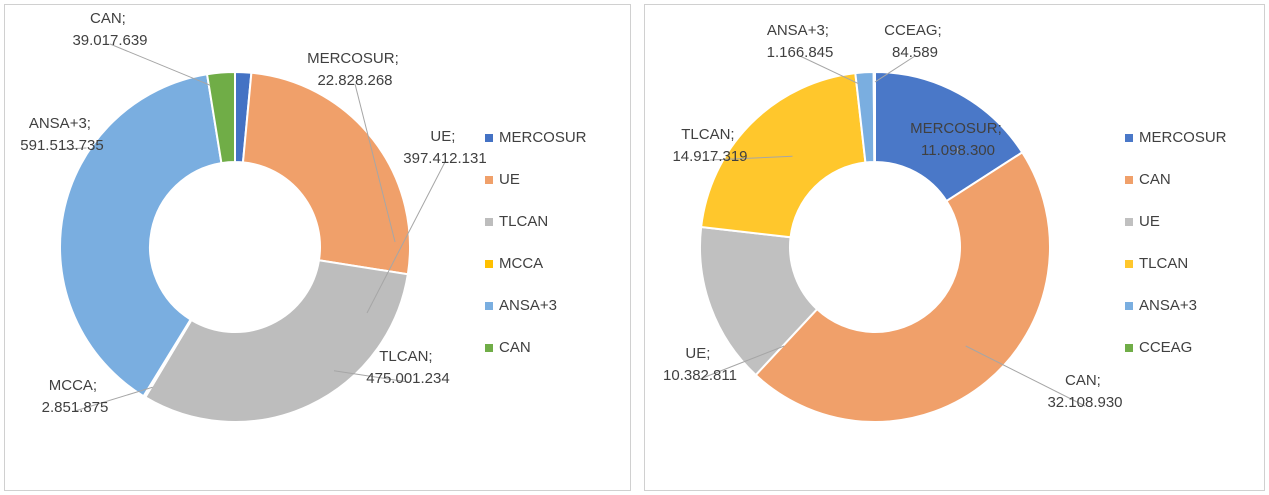 This screenshot has height=495, width=1269. I want to click on data-label-line: 14.917.319, so click(709, 156).